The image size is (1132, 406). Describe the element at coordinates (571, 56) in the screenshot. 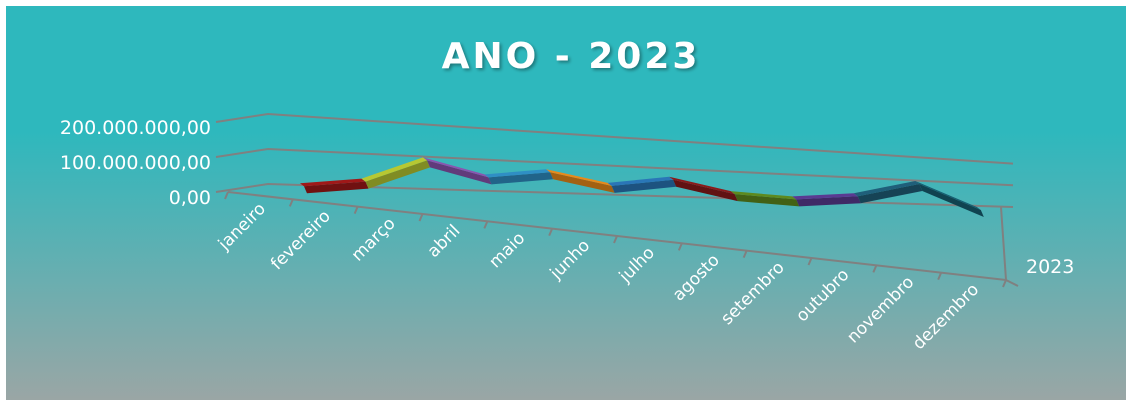

I see `chart-title: ANO - 2023` at that location.